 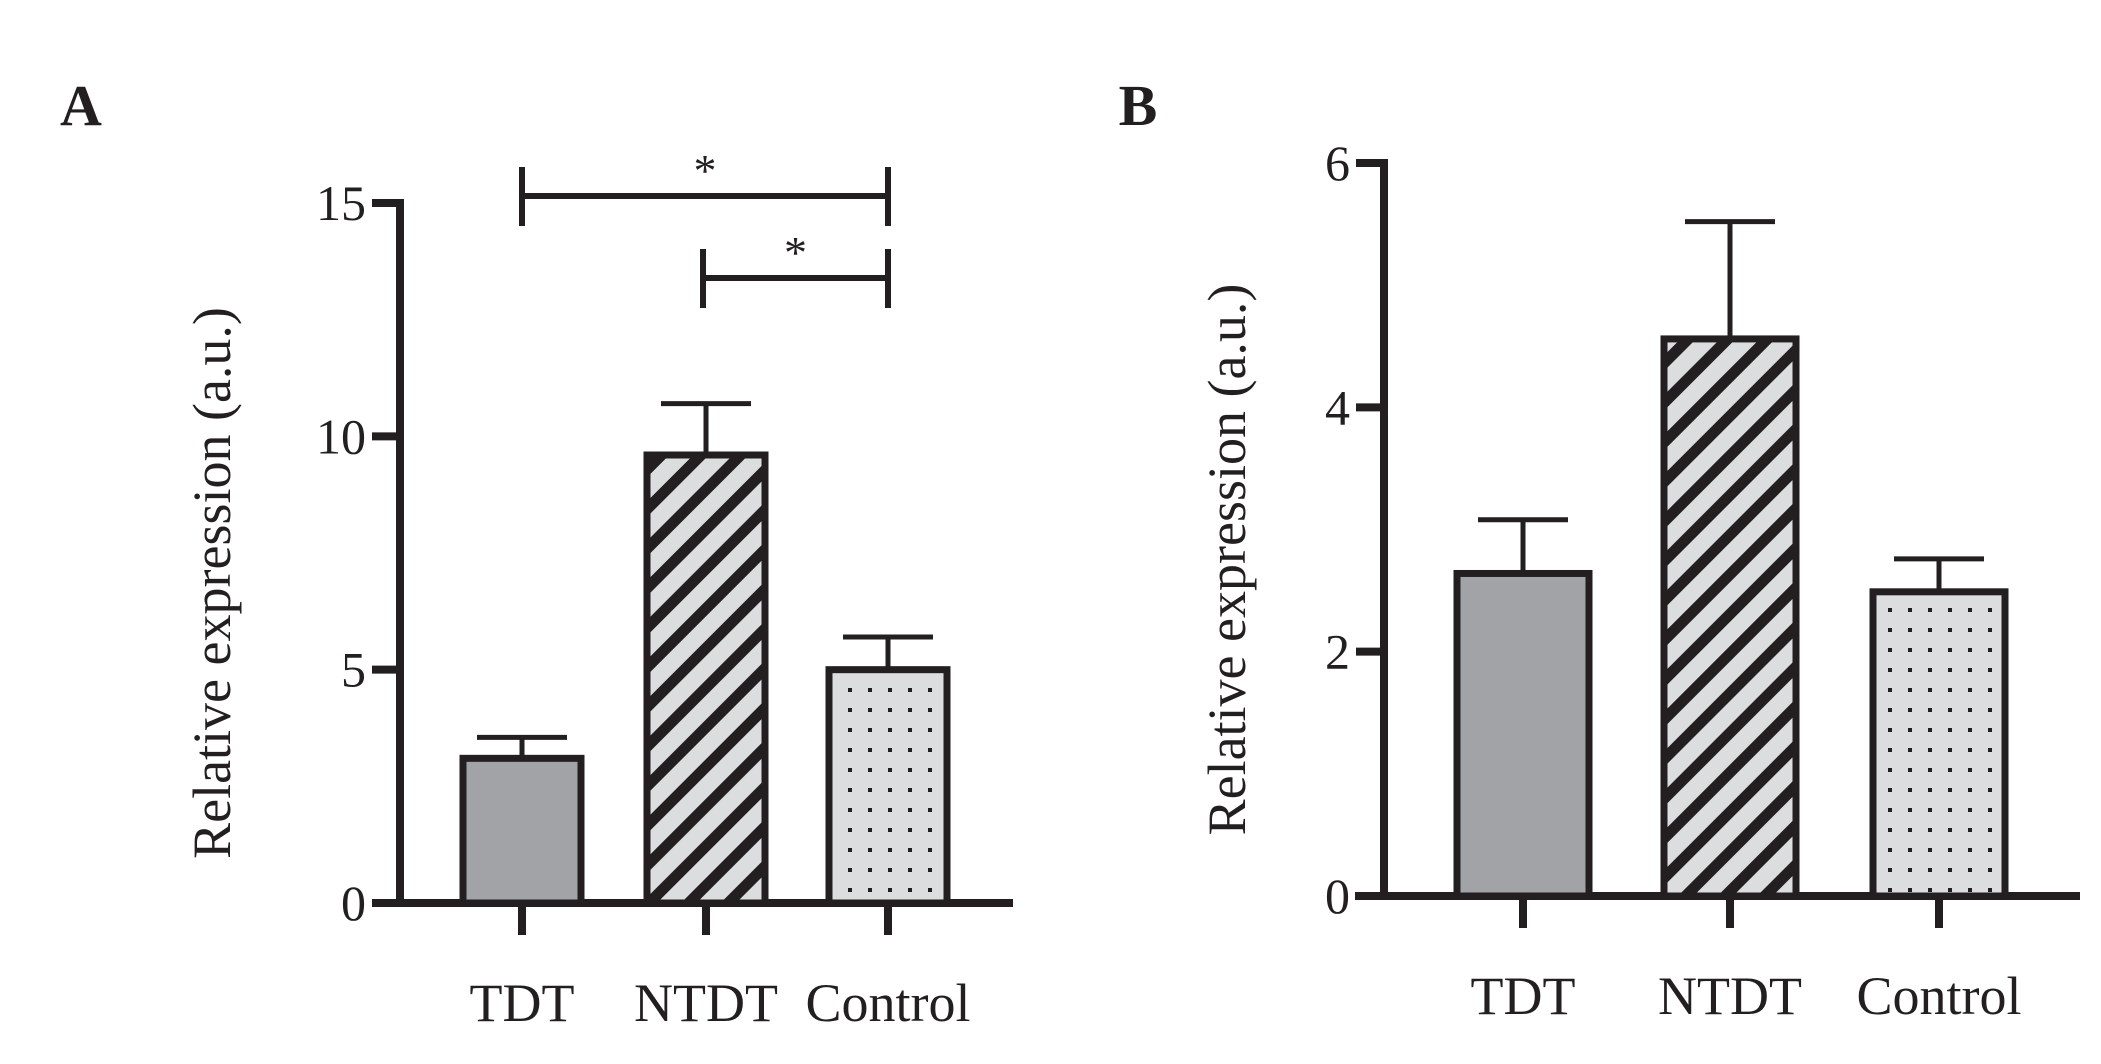 I want to click on y-tick-label: 2, so click(x=1337, y=652).